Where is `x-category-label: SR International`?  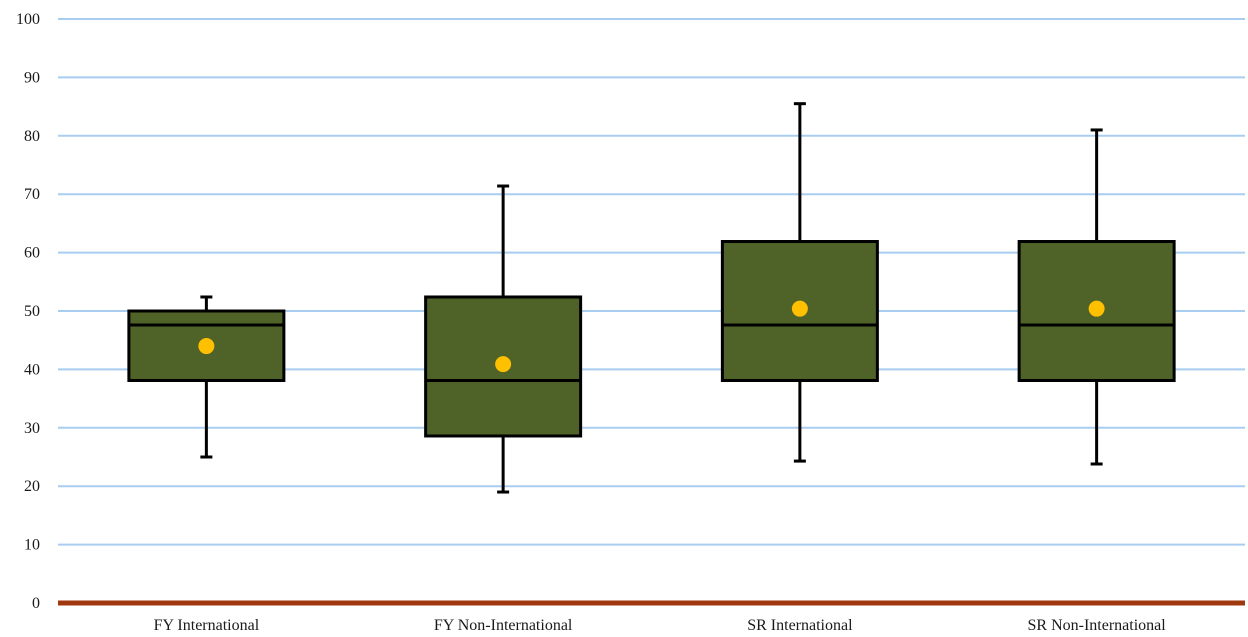 x-category-label: SR International is located at coordinates (800, 625).